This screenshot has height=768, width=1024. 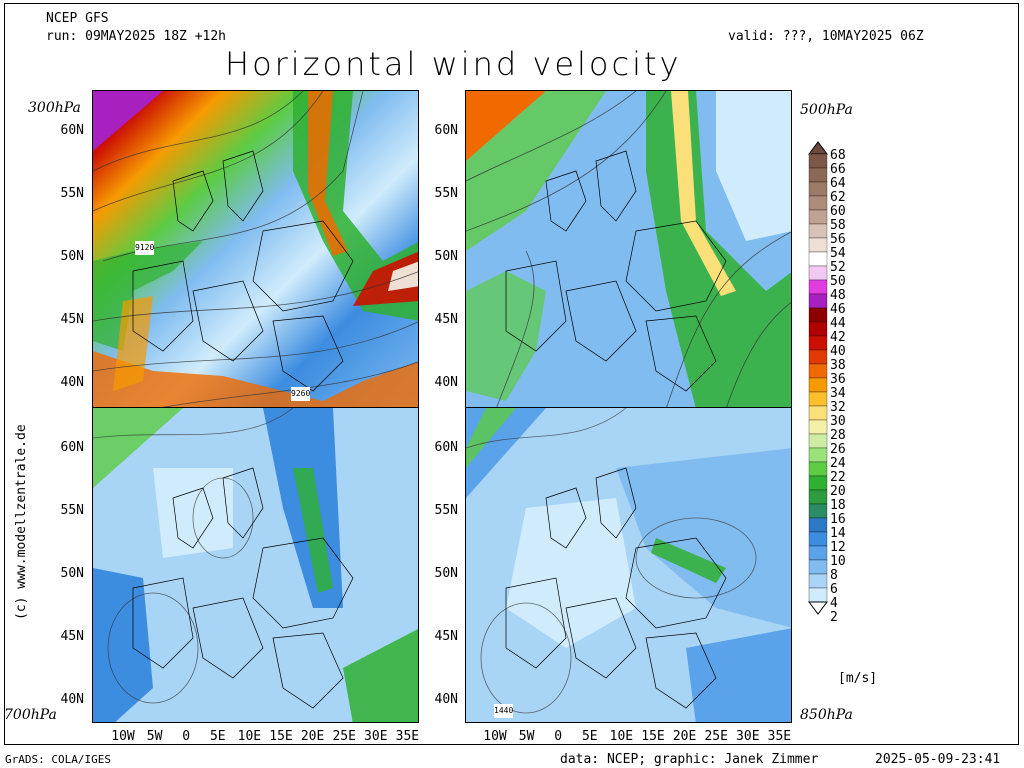 What do you see at coordinates (838, 463) in the screenshot?
I see `colorbar-tick-label: 24` at bounding box center [838, 463].